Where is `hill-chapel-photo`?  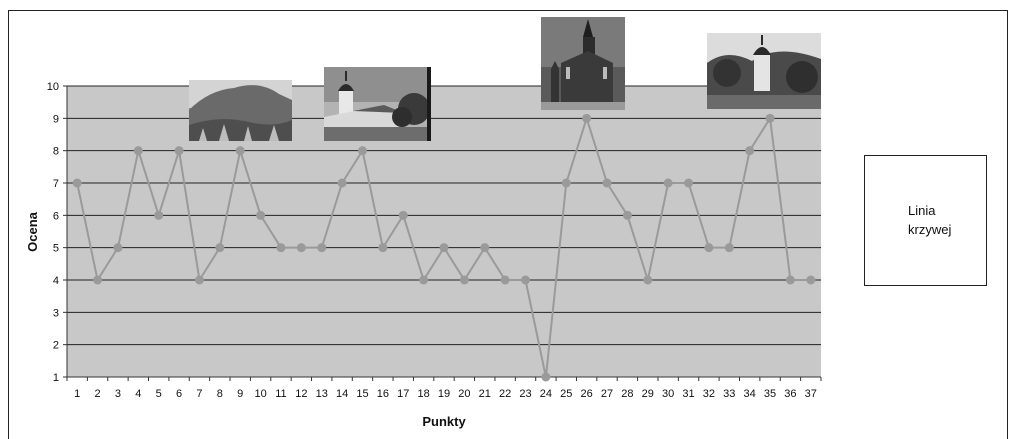 hill-chapel-photo is located at coordinates (764, 71).